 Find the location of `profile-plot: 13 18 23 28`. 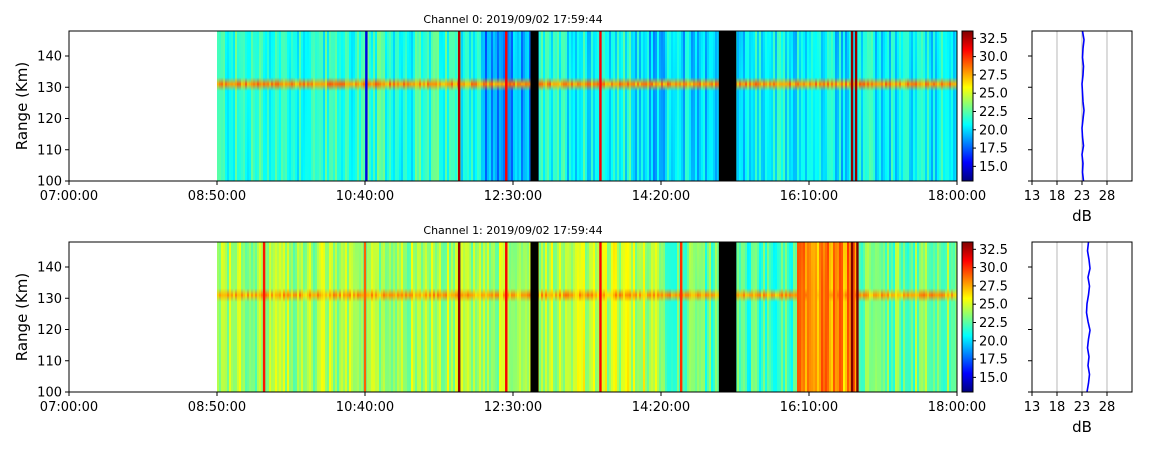

profile-plot: 13 18 23 28 is located at coordinates (1078, 117).